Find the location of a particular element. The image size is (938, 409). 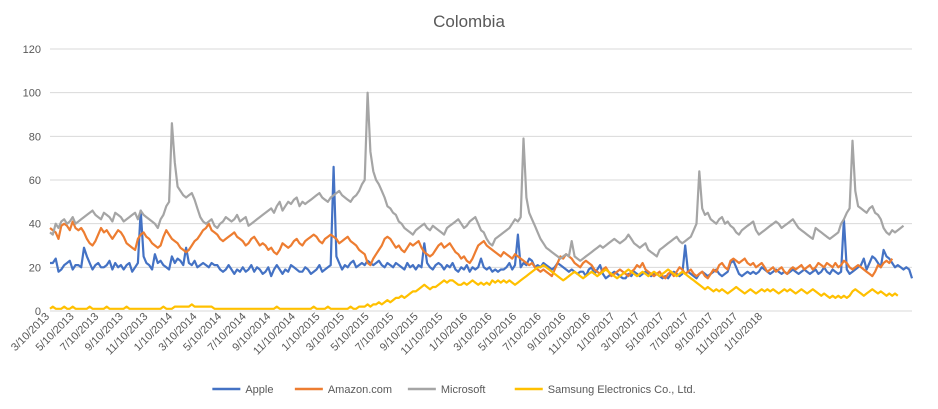

y-tick-label: 40 is located at coordinates (35, 225).